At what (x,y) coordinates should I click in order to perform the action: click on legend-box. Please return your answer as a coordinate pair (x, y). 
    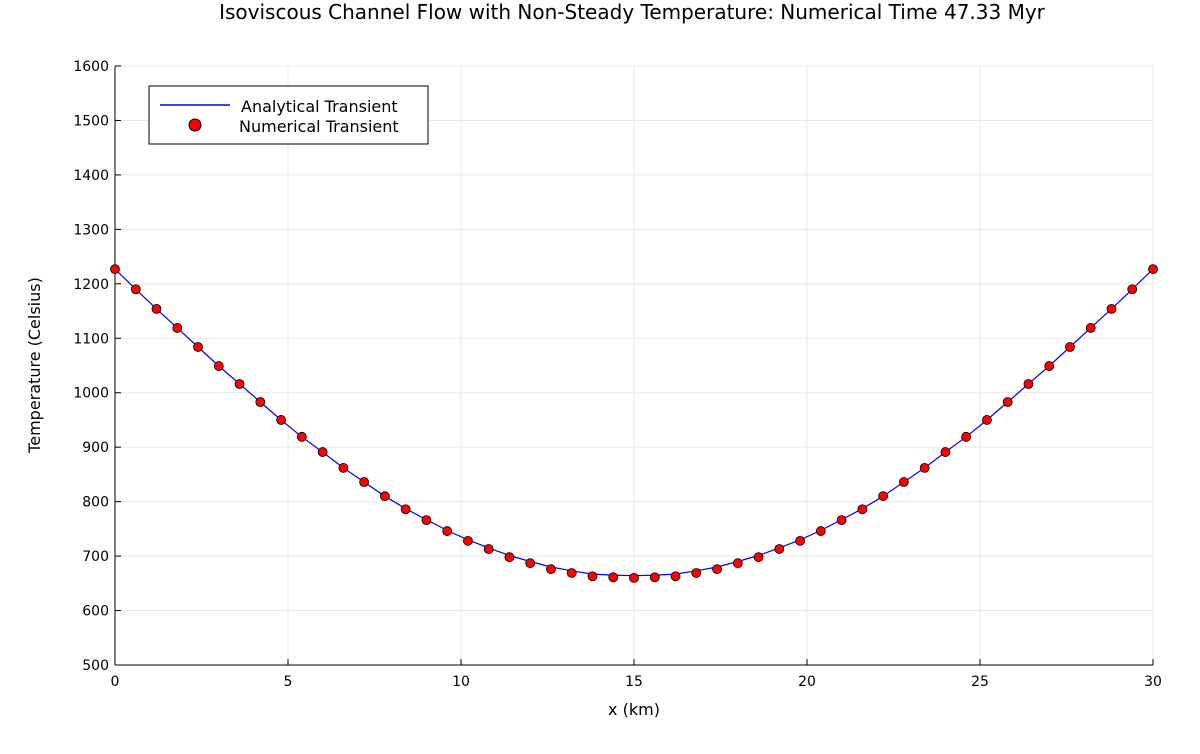
    Looking at the image, I should click on (288, 115).